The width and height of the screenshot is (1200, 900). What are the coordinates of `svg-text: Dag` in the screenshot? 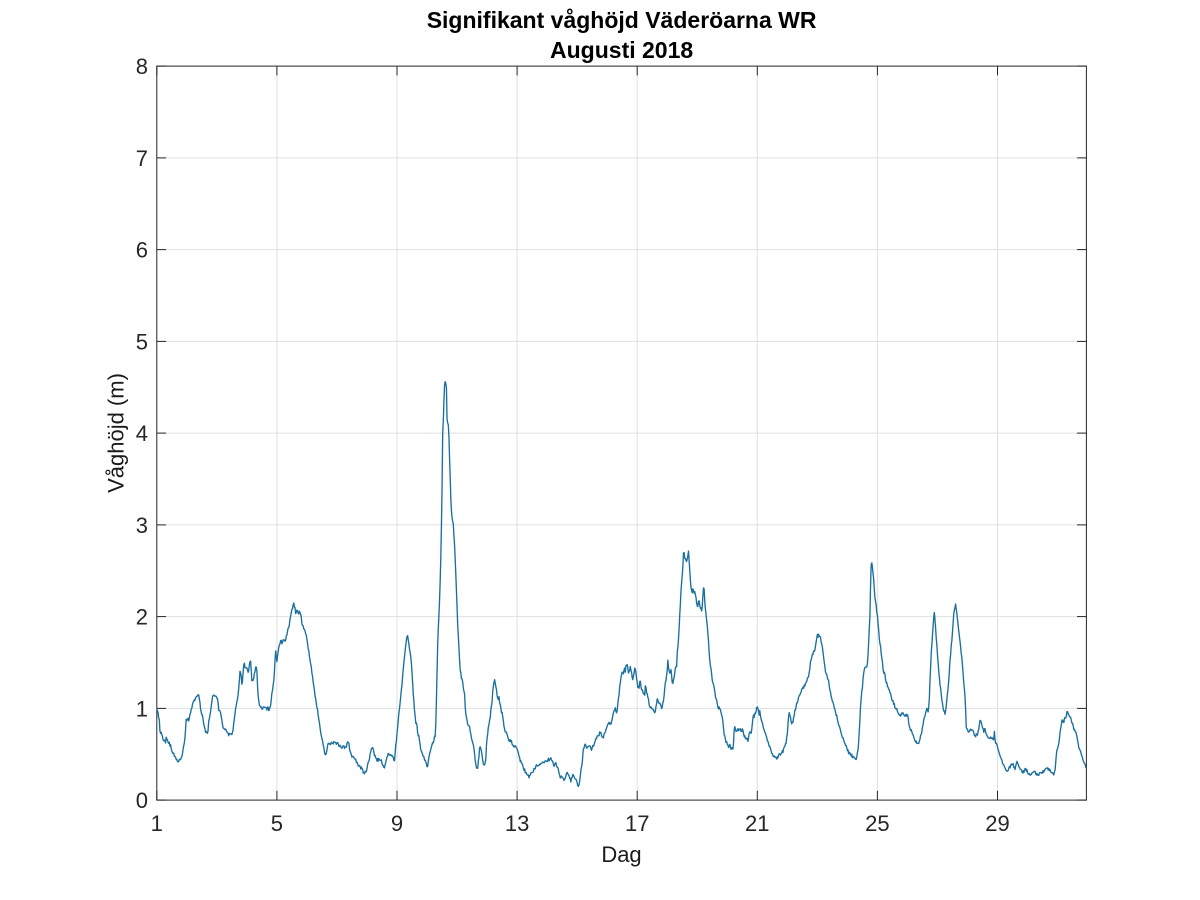 It's located at (621, 854).